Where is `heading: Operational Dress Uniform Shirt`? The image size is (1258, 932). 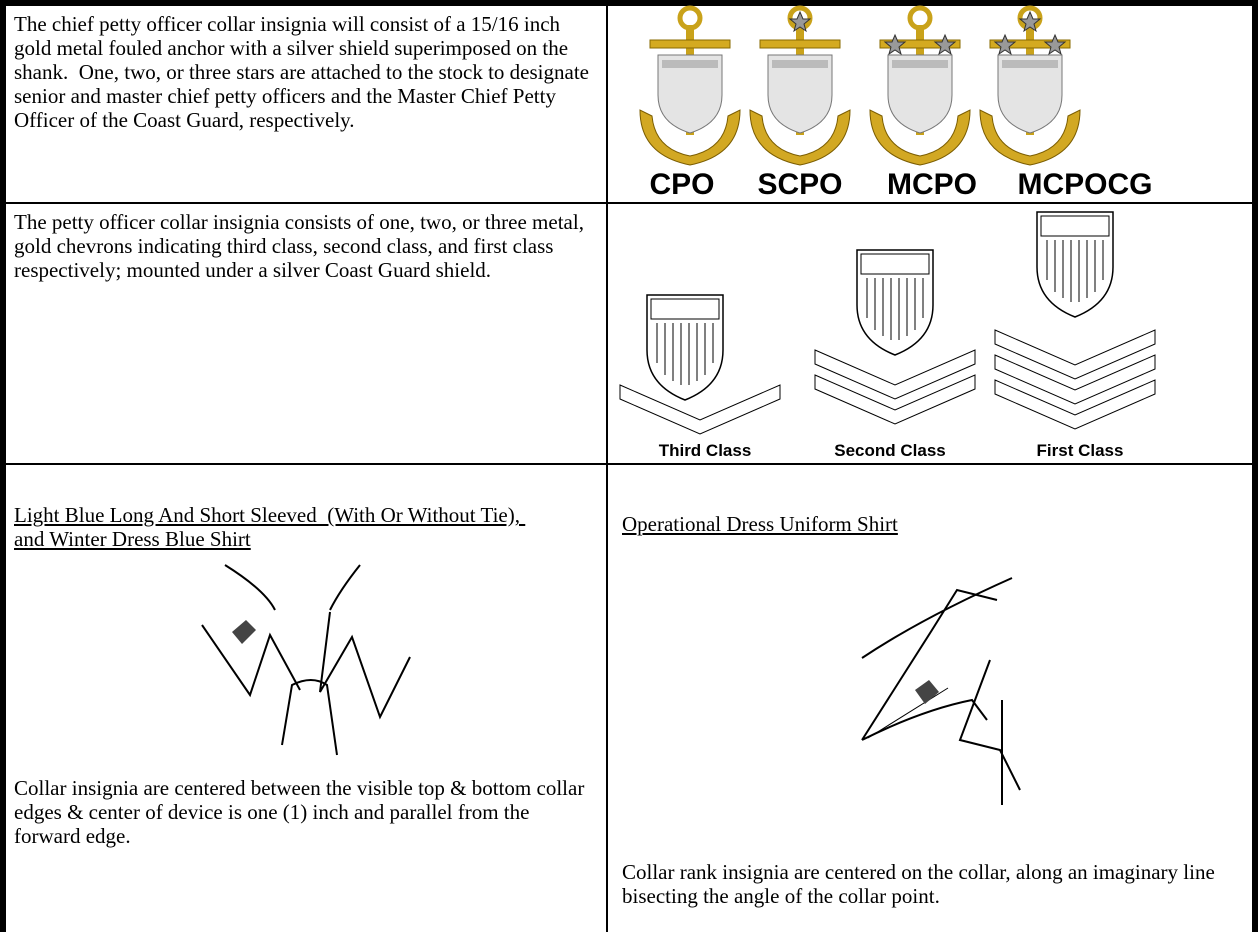 heading: Operational Dress Uniform Shirt is located at coordinates (760, 524).